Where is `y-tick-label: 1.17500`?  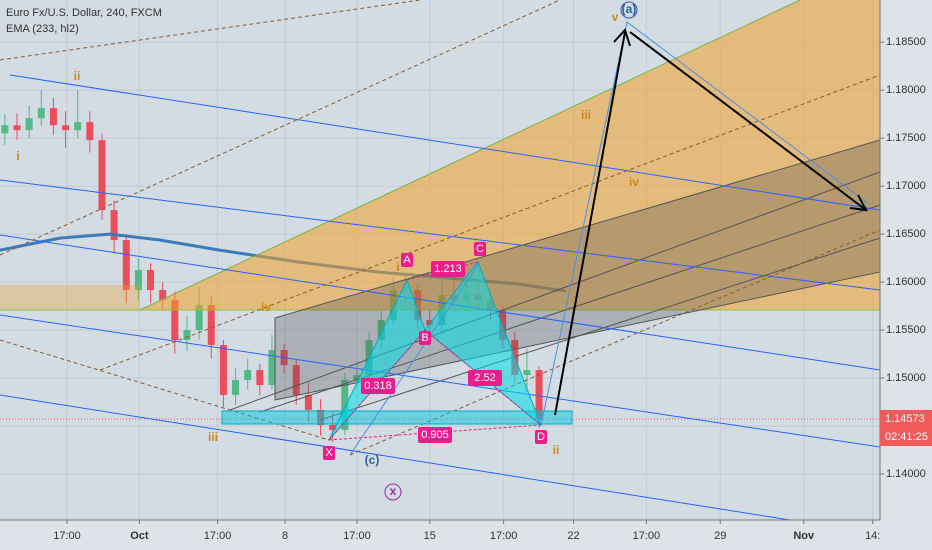
y-tick-label: 1.17500 is located at coordinates (906, 138).